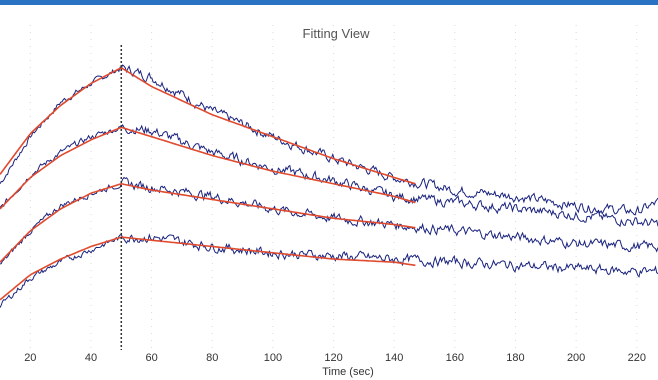 Image resolution: width=658 pixels, height=380 pixels. Describe the element at coordinates (273, 358) in the screenshot. I see `x-tick-label: 100` at that location.